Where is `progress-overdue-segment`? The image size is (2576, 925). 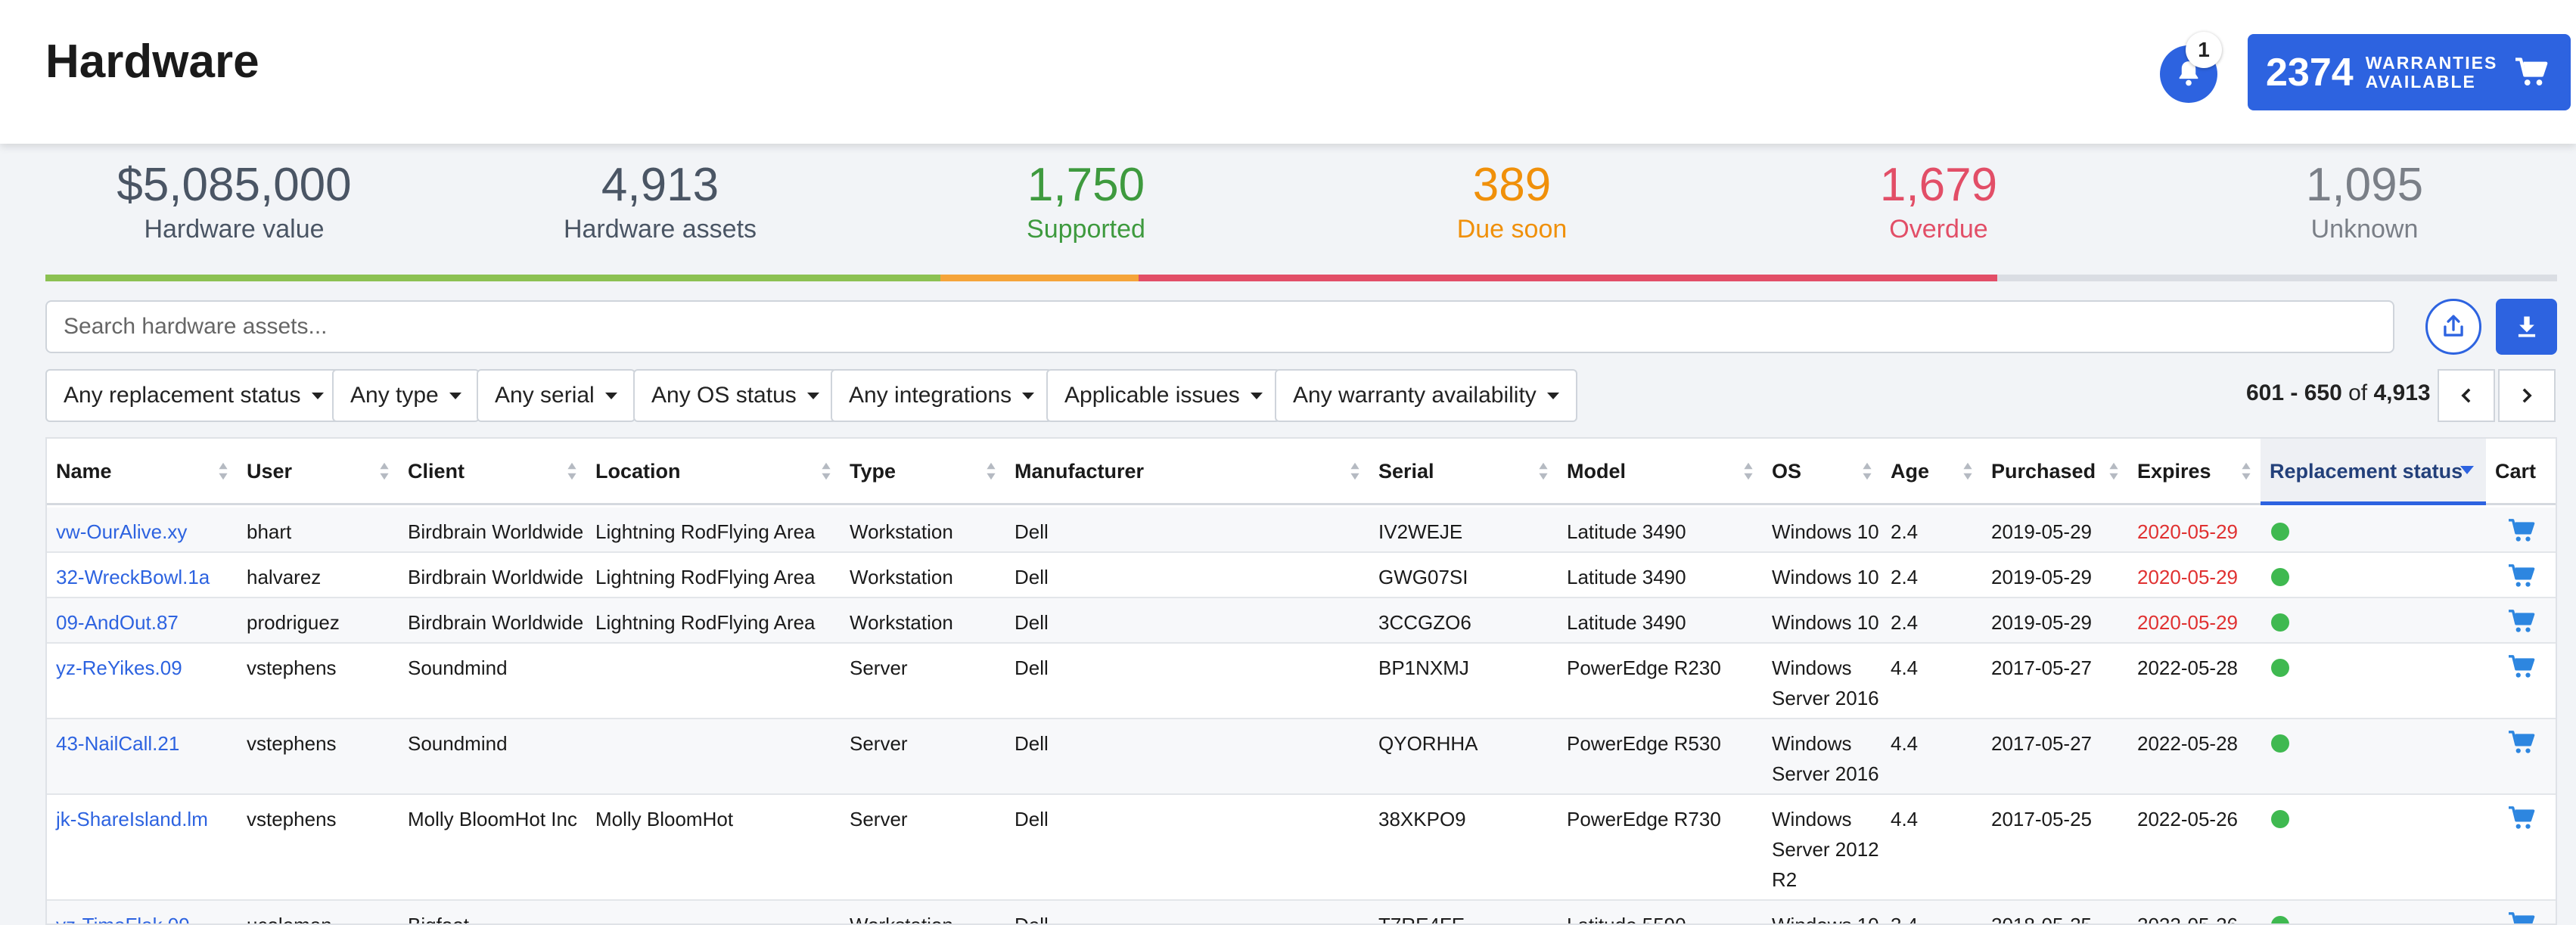
progress-overdue-segment is located at coordinates (1568, 278).